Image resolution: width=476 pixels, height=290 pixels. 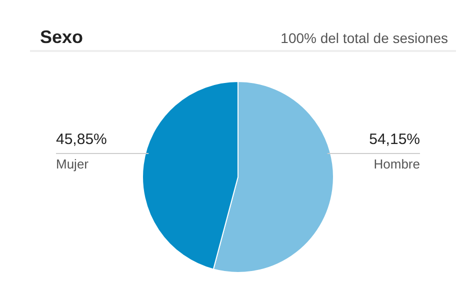 What do you see at coordinates (394, 139) in the screenshot?
I see `data-label: 54,15%` at bounding box center [394, 139].